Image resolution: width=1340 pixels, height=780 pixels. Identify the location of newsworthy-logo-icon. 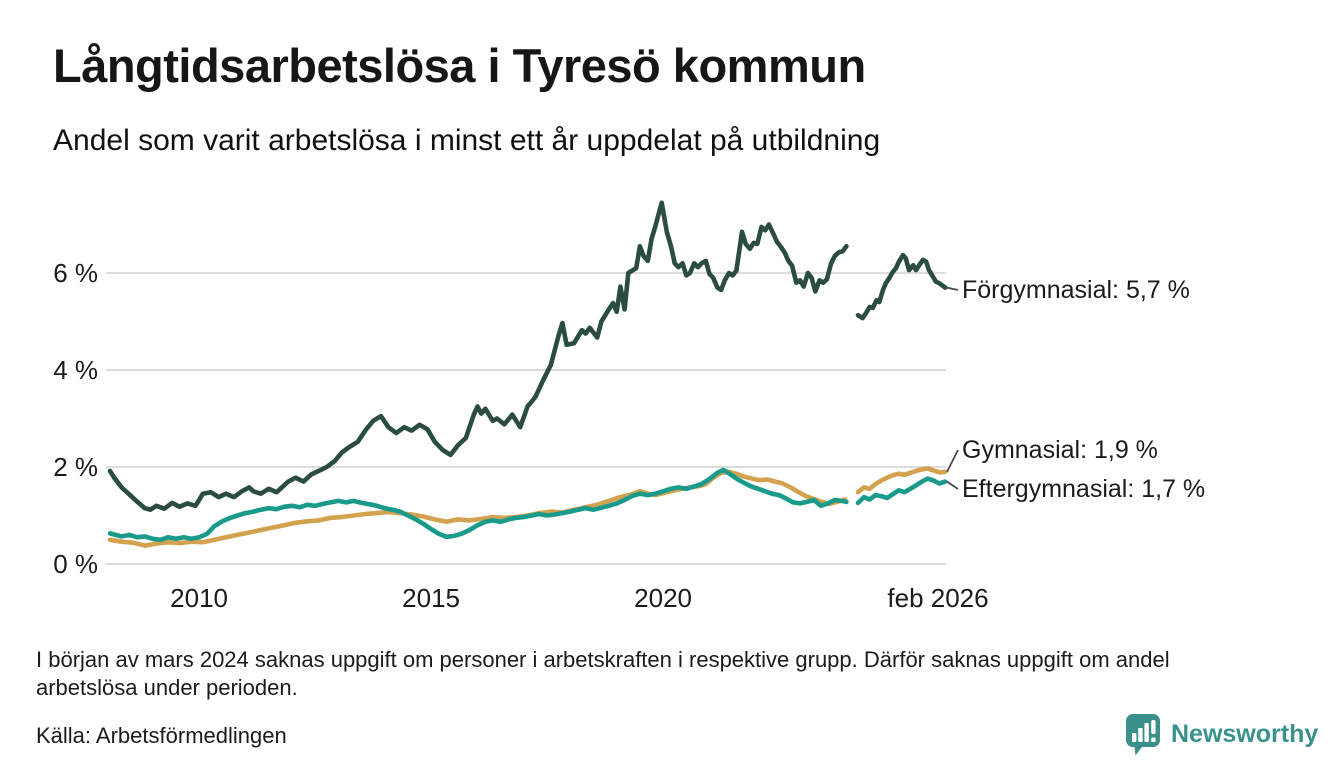
(1143, 735).